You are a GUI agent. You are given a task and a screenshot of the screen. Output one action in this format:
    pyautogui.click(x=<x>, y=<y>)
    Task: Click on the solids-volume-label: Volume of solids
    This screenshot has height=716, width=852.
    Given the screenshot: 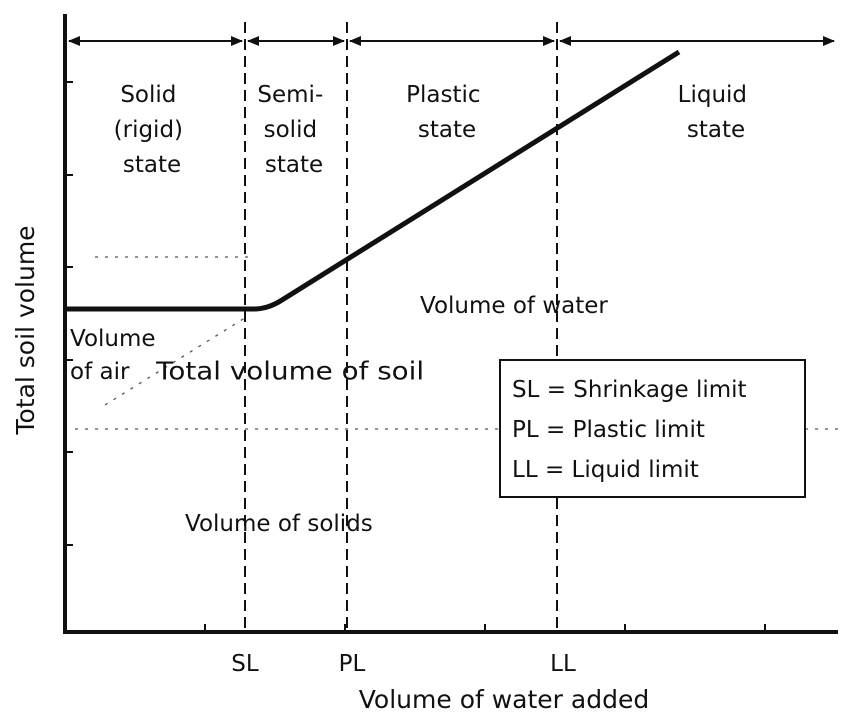 What is the action you would take?
    pyautogui.click(x=279, y=524)
    